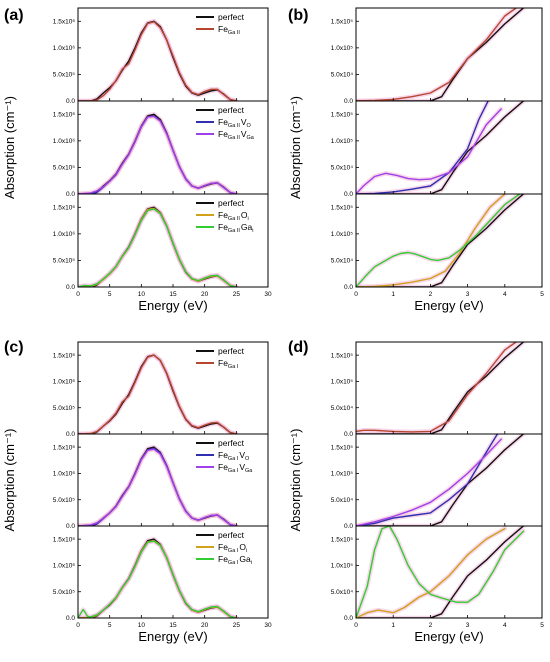  I want to click on panel-letter: (a), so click(14, 15).